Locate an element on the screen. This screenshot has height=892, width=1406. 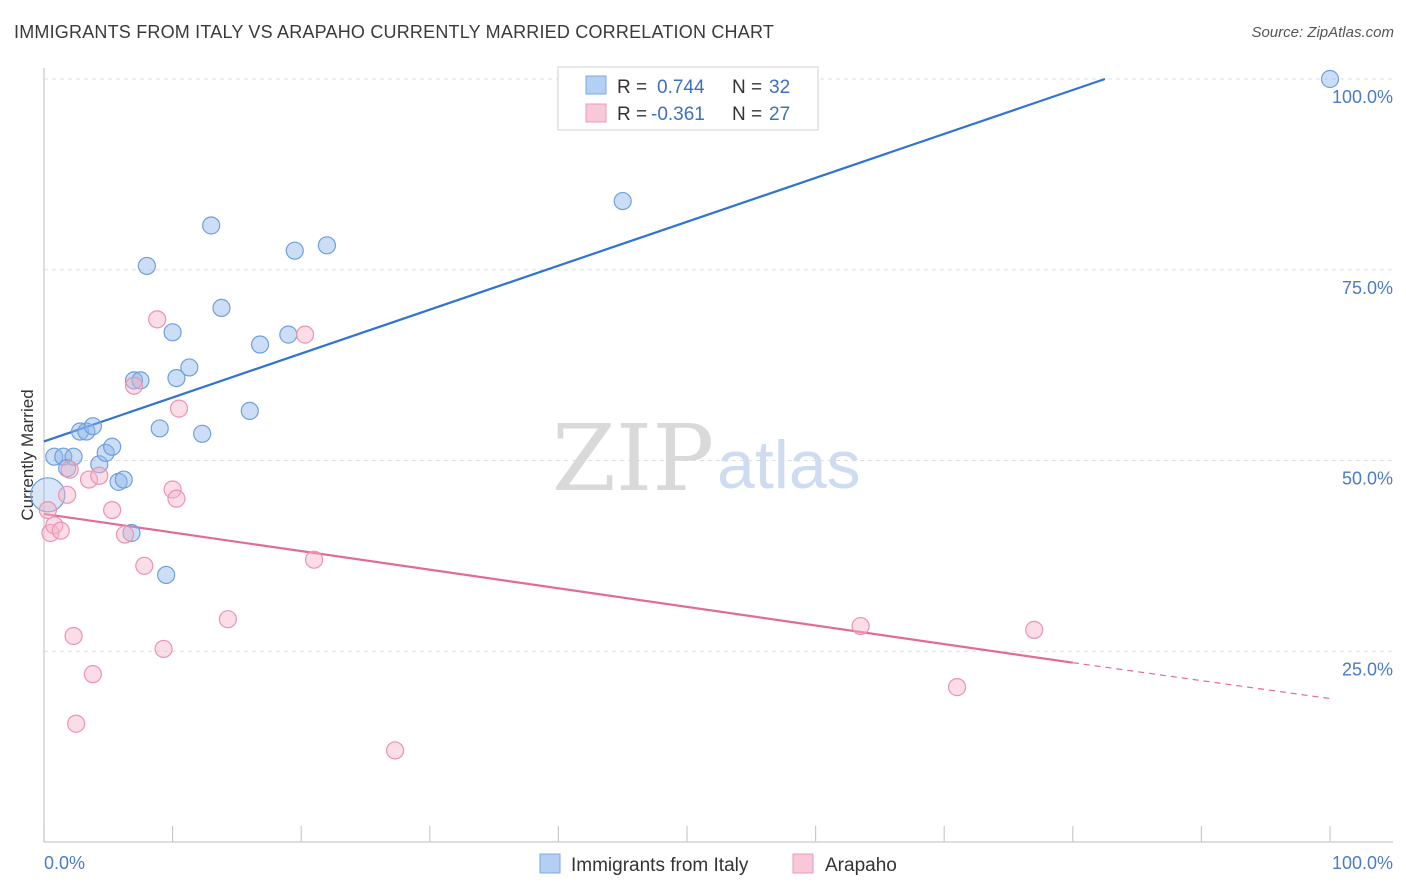
legend-n-label-2: N = is located at coordinates (747, 114).